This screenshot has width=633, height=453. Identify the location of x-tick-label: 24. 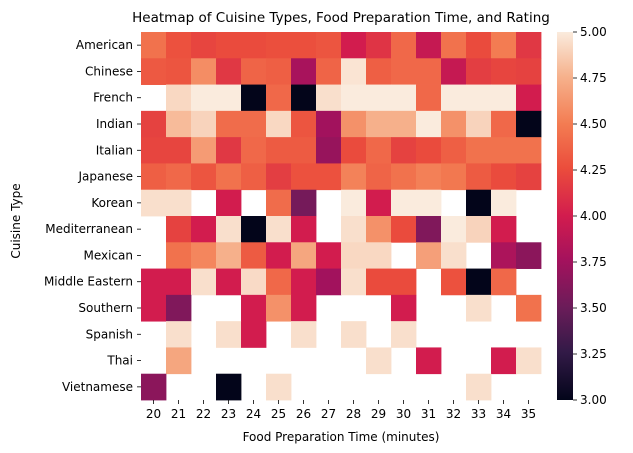
(253, 414).